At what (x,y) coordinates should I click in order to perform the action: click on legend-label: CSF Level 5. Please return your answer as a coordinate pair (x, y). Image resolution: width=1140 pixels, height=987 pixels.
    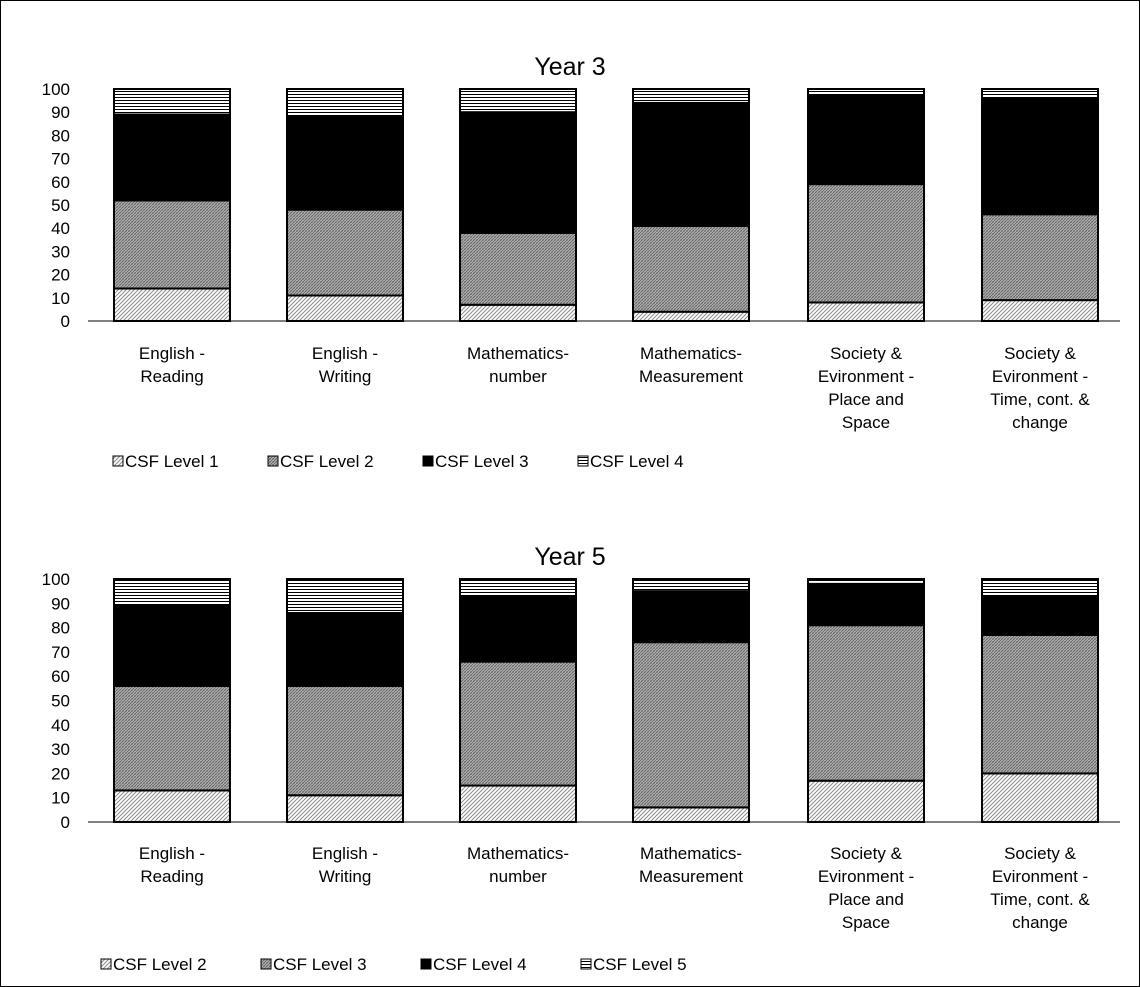
    Looking at the image, I should click on (640, 964).